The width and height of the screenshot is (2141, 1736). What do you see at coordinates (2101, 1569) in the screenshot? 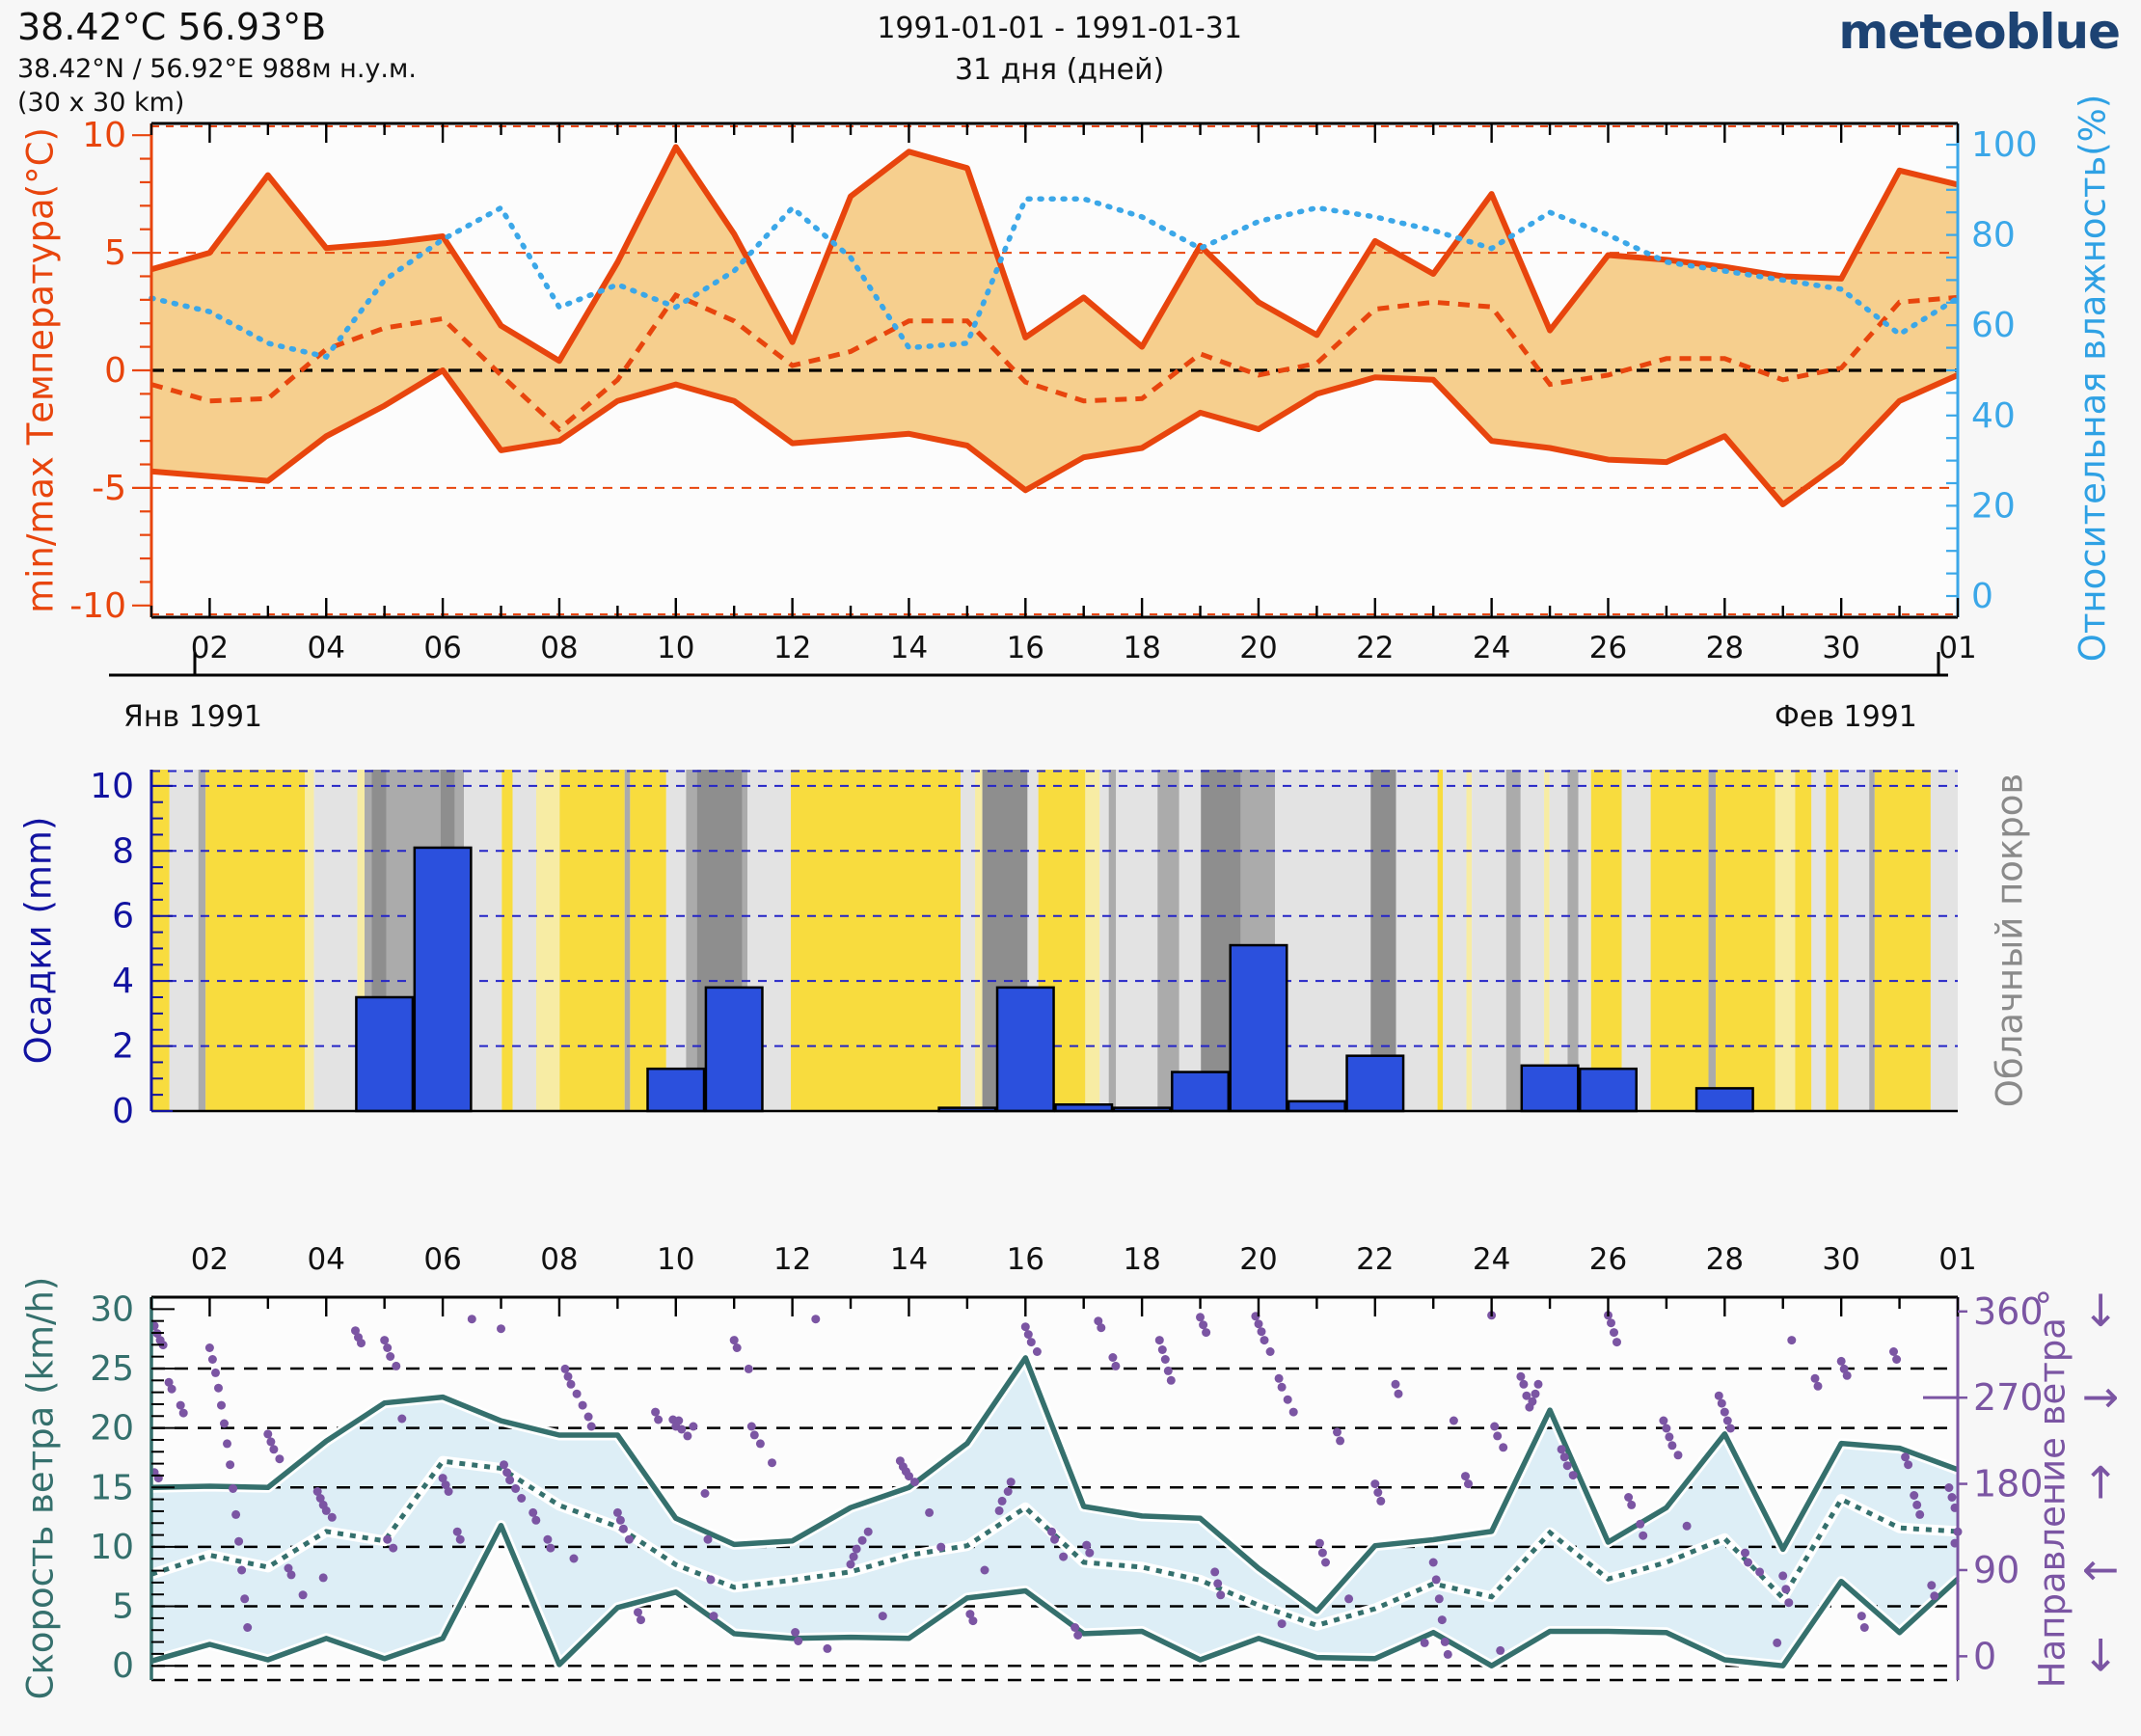
I see `direction-arrow-icon: ←` at bounding box center [2101, 1569].